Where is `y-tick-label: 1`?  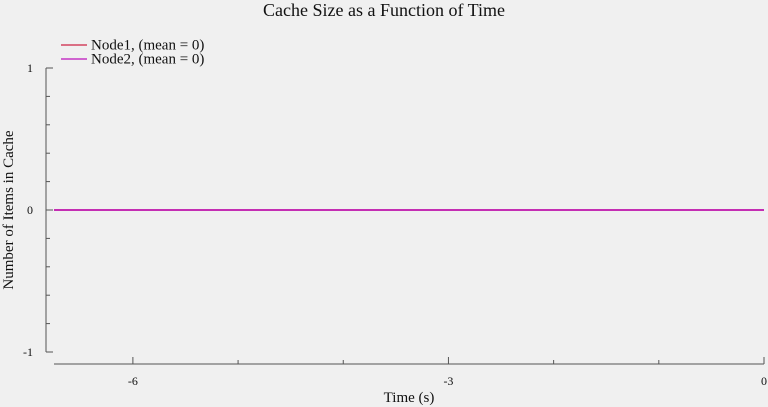
y-tick-label: 1 is located at coordinates (30, 68).